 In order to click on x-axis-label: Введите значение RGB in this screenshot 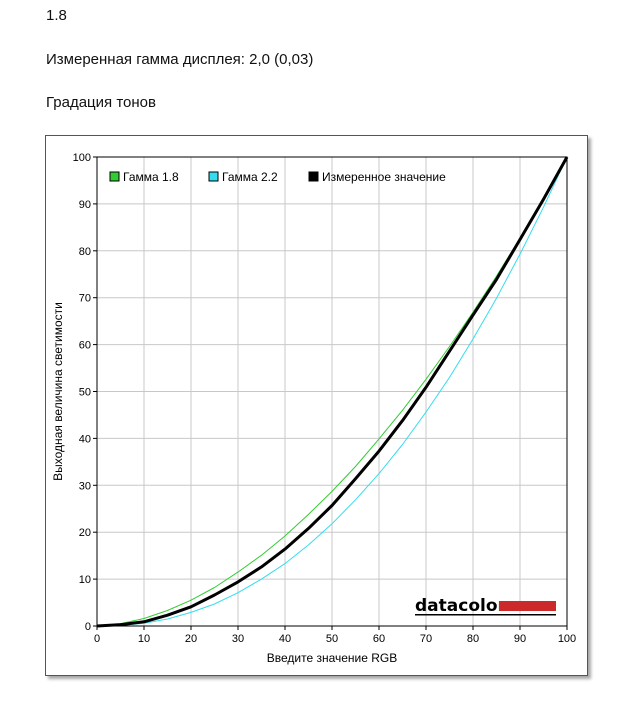, I will do `click(332, 658)`.